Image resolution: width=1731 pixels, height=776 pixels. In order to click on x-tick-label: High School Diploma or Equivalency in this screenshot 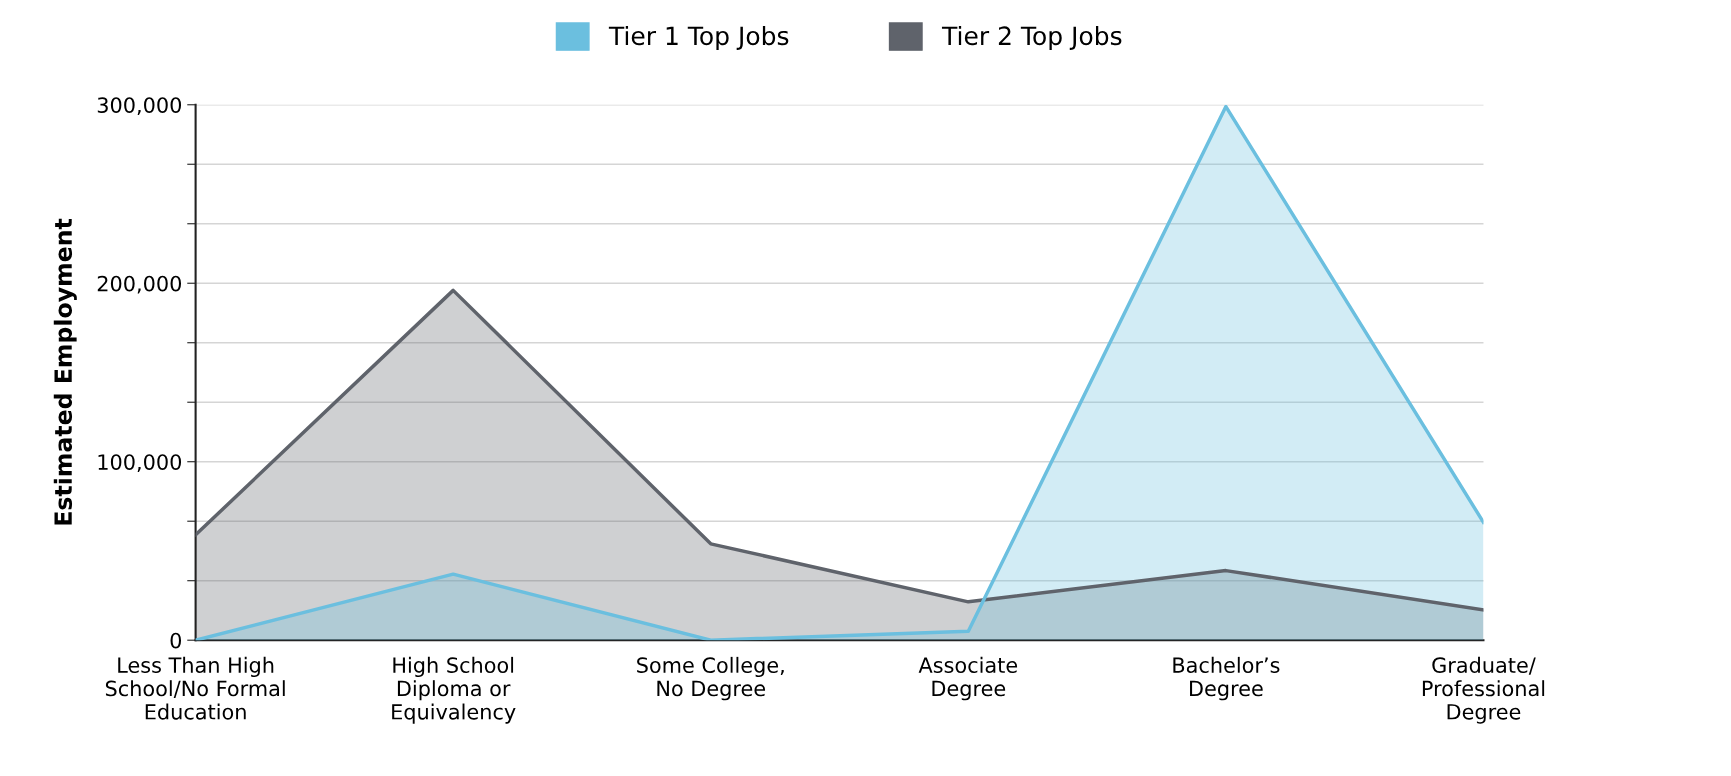, I will do `click(454, 690)`.